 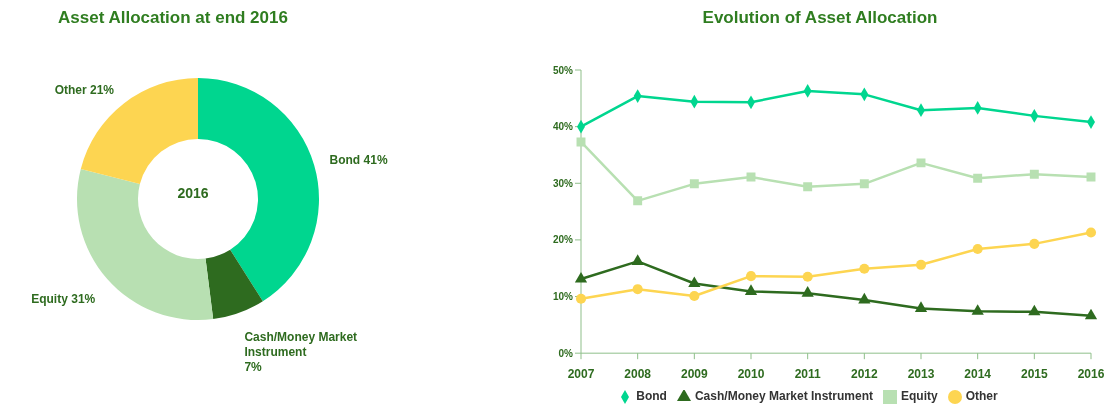 What do you see at coordinates (978, 373) in the screenshot?
I see `x-tick-label: 2014` at bounding box center [978, 373].